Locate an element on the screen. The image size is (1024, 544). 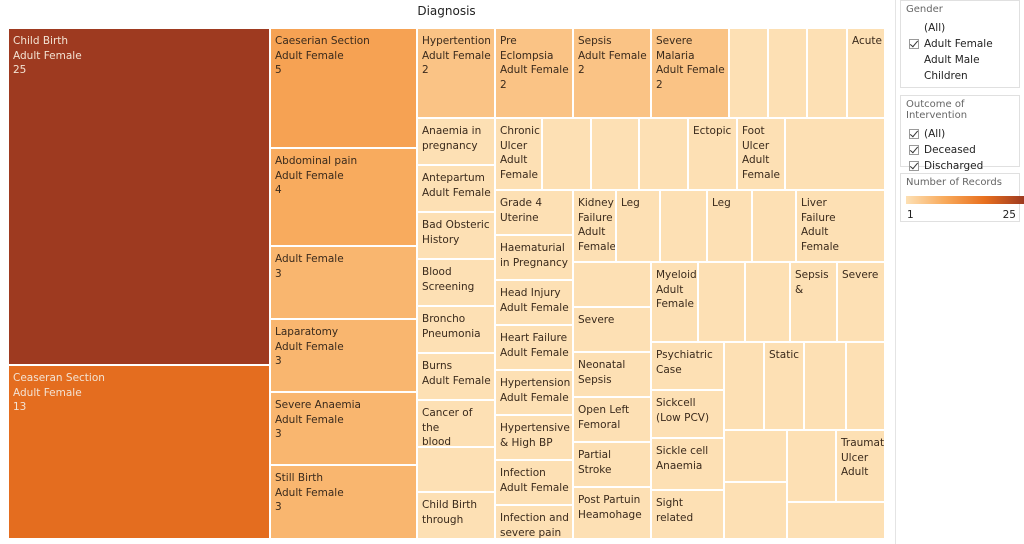
treemap-cell-label: Broncho Pneumonia is located at coordinates (451, 326).